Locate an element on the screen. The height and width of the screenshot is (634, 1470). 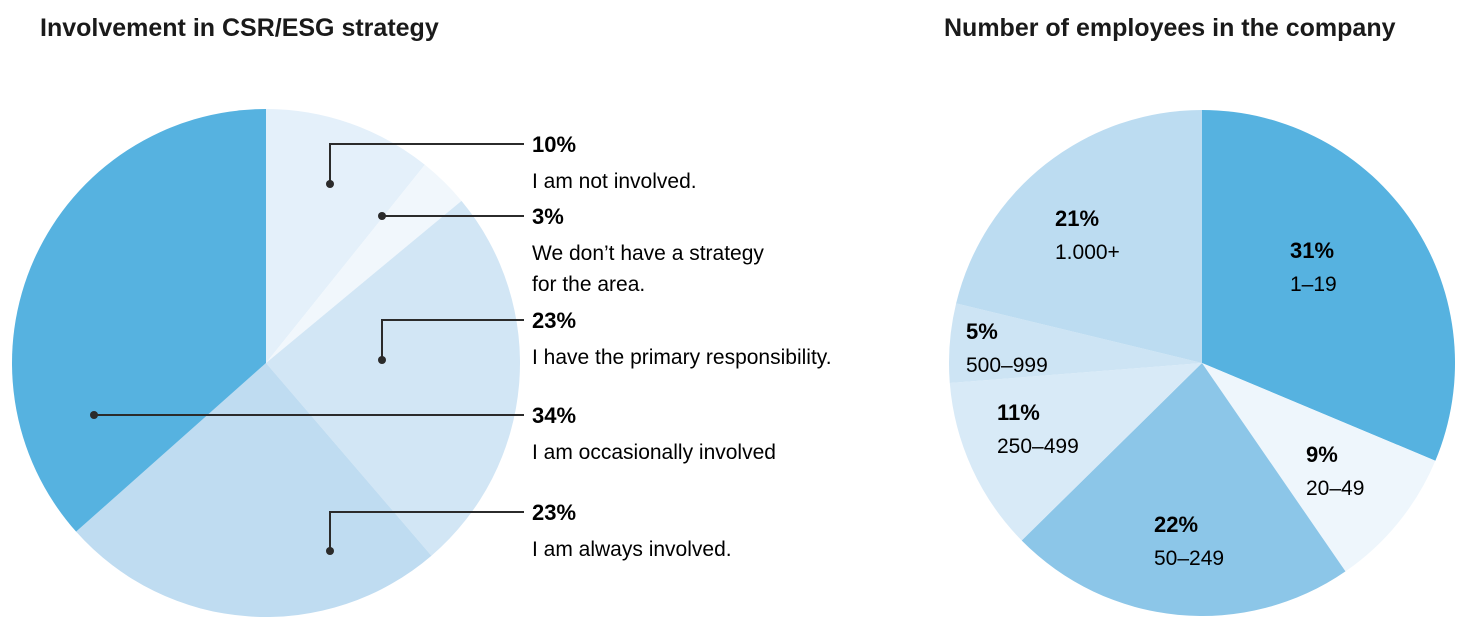
involvement-pct-label-2: 23% is located at coordinates (554, 320).